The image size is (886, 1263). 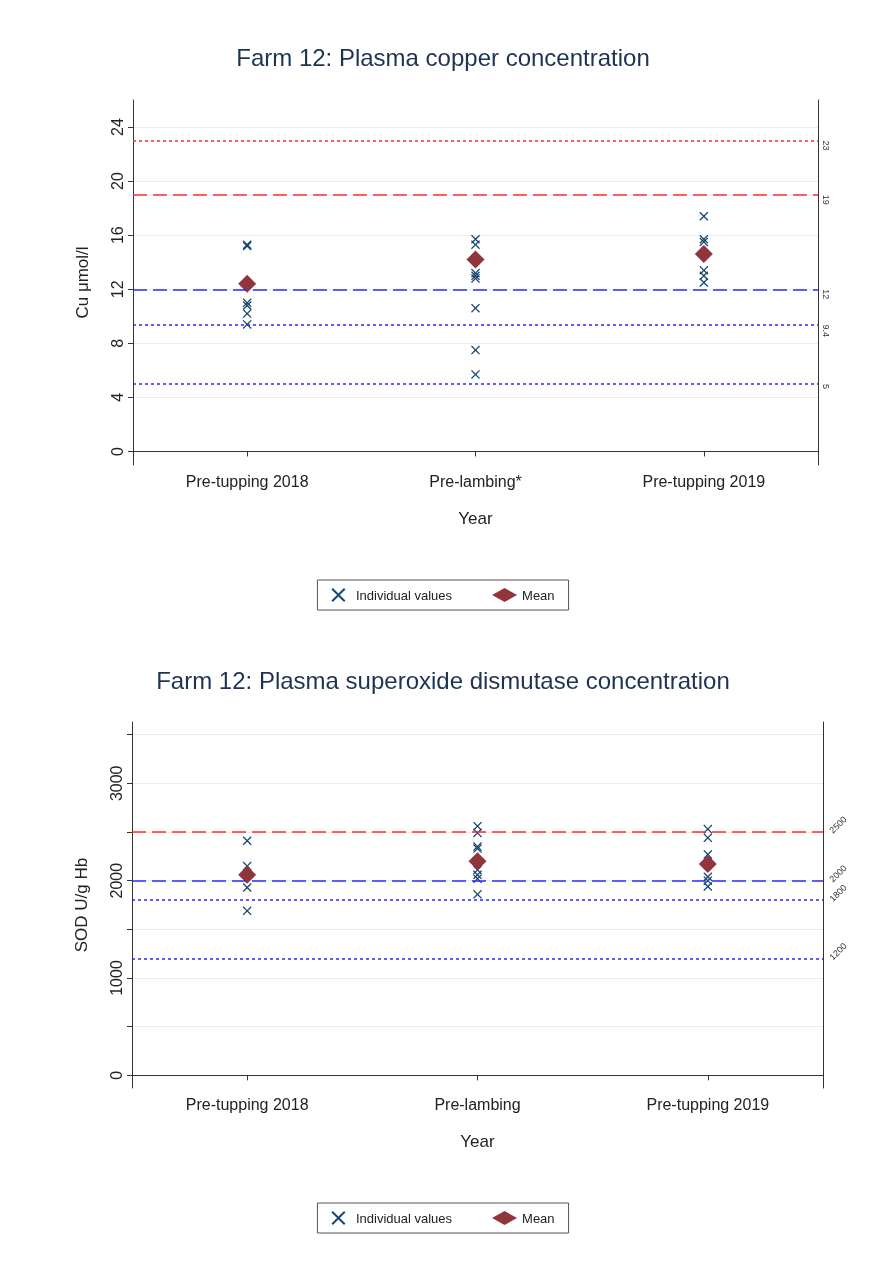 What do you see at coordinates (826, 386) in the screenshot?
I see `ref-line-label: 5` at bounding box center [826, 386].